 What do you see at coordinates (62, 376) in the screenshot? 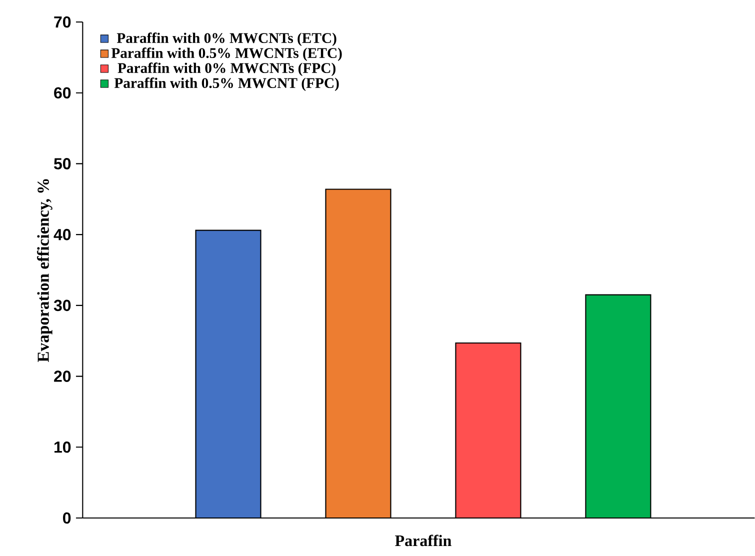
I see `y-tick-label: 20` at bounding box center [62, 376].